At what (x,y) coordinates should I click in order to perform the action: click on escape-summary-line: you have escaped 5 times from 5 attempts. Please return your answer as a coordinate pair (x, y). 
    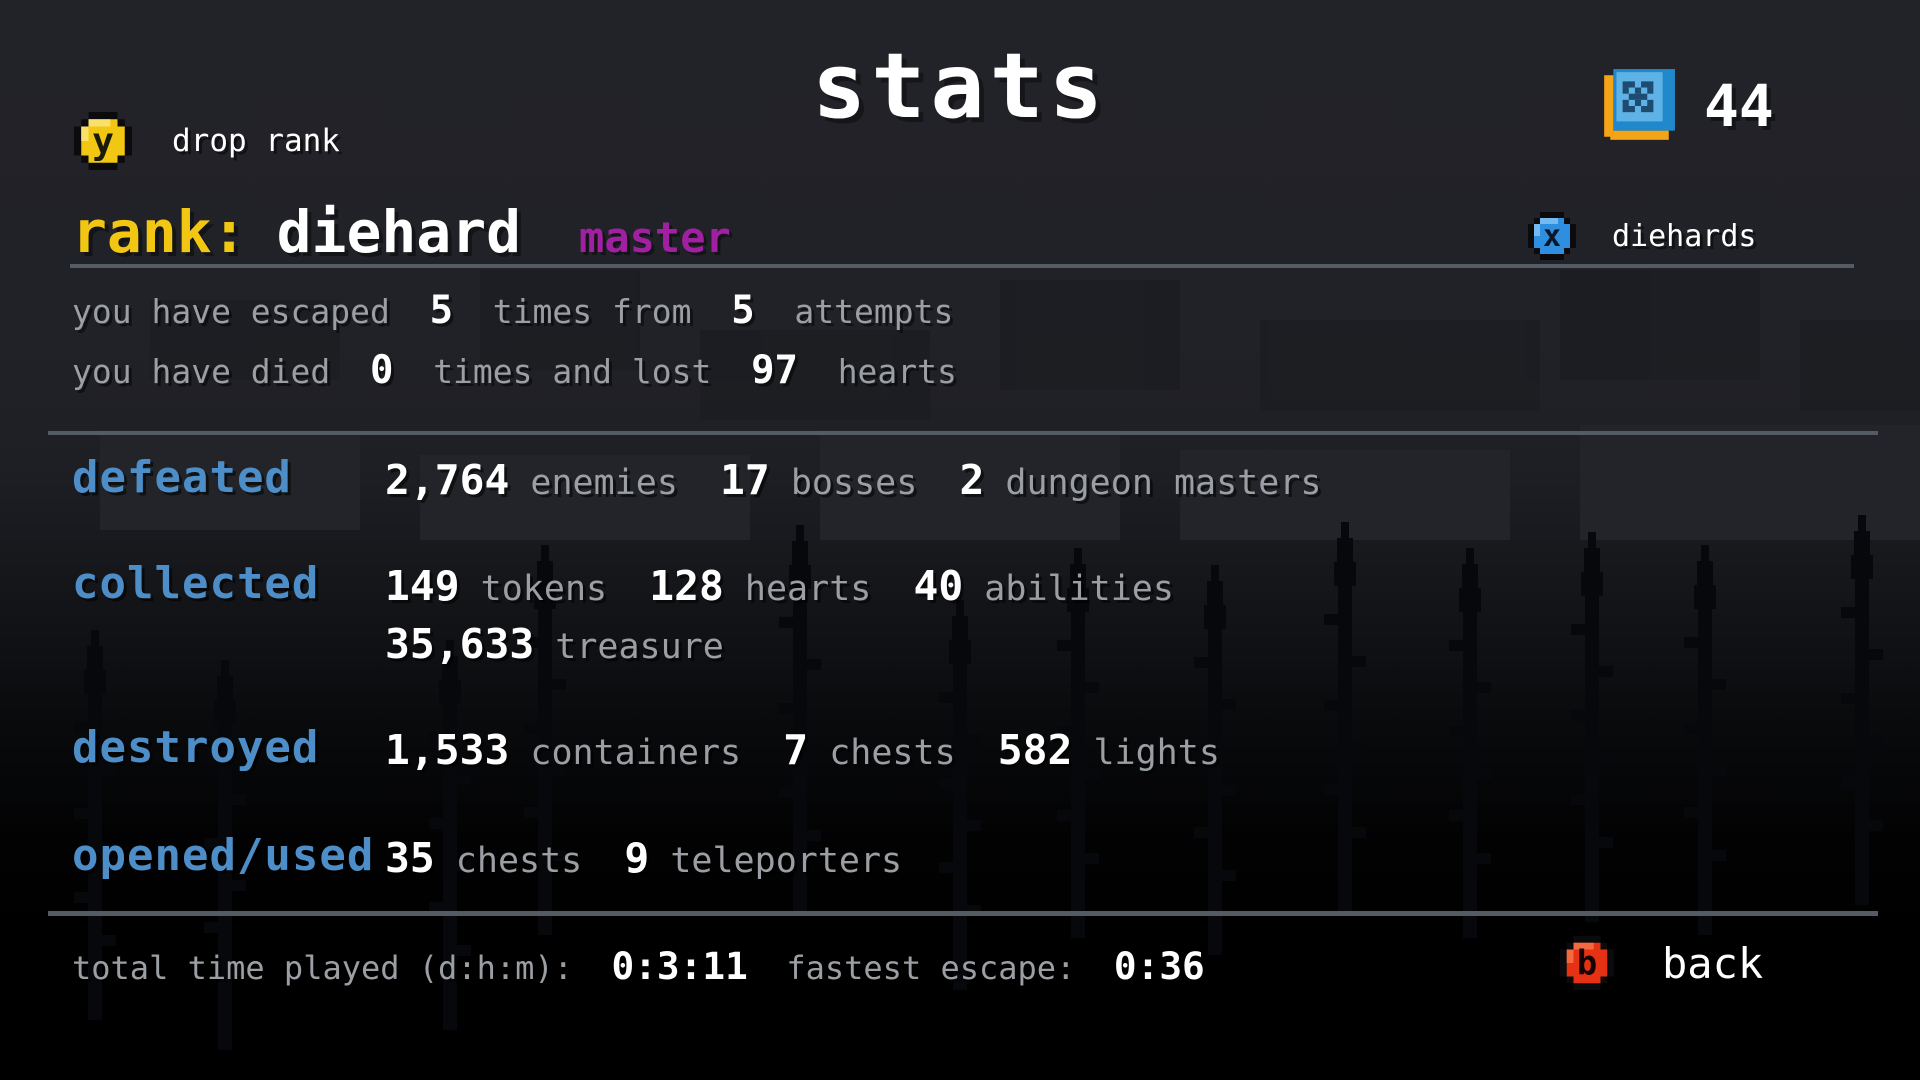
    Looking at the image, I should click on (513, 310).